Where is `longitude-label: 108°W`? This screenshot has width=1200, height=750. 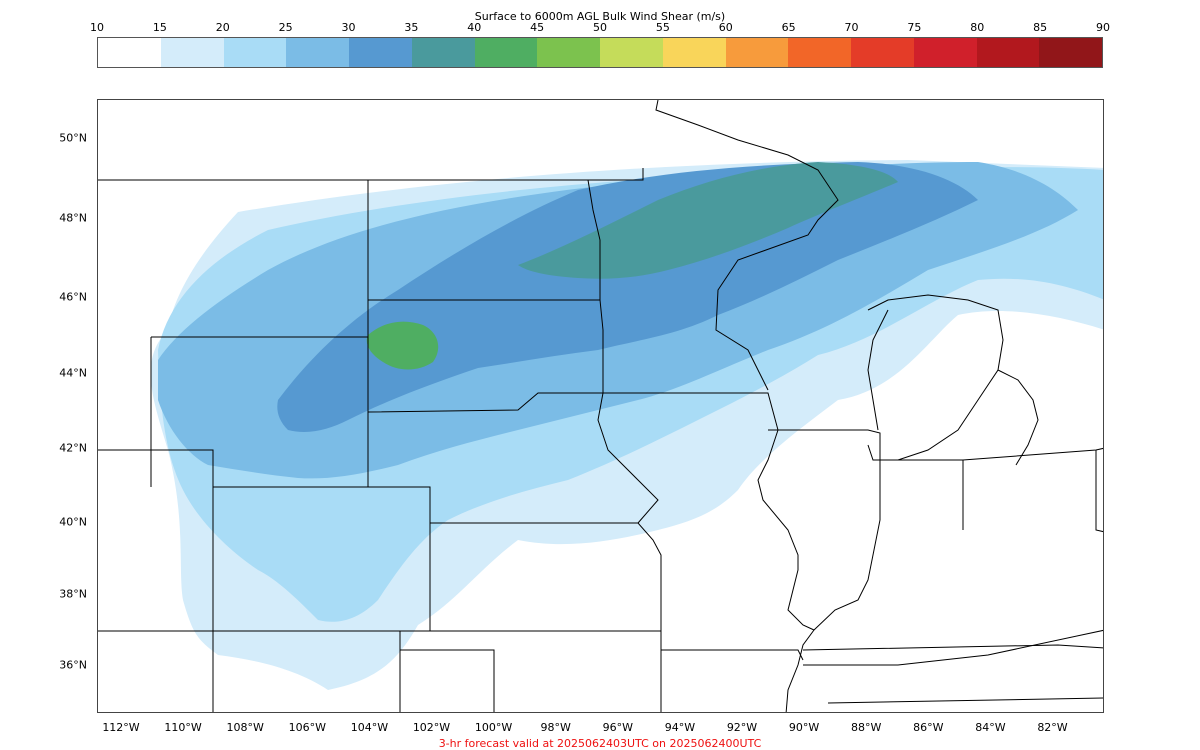
longitude-label: 108°W is located at coordinates (245, 727).